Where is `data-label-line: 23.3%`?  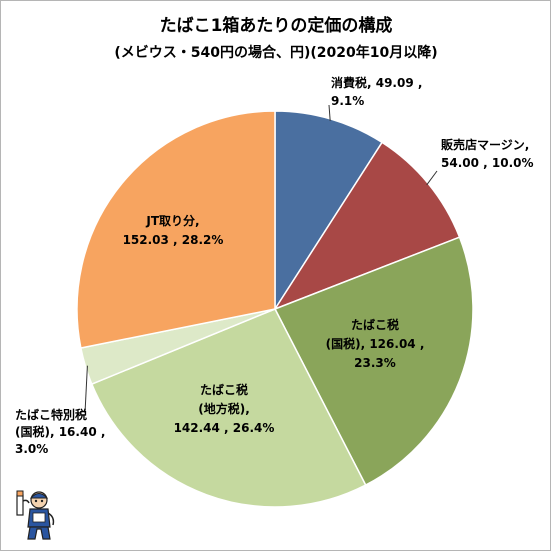 data-label-line: 23.3% is located at coordinates (375, 363).